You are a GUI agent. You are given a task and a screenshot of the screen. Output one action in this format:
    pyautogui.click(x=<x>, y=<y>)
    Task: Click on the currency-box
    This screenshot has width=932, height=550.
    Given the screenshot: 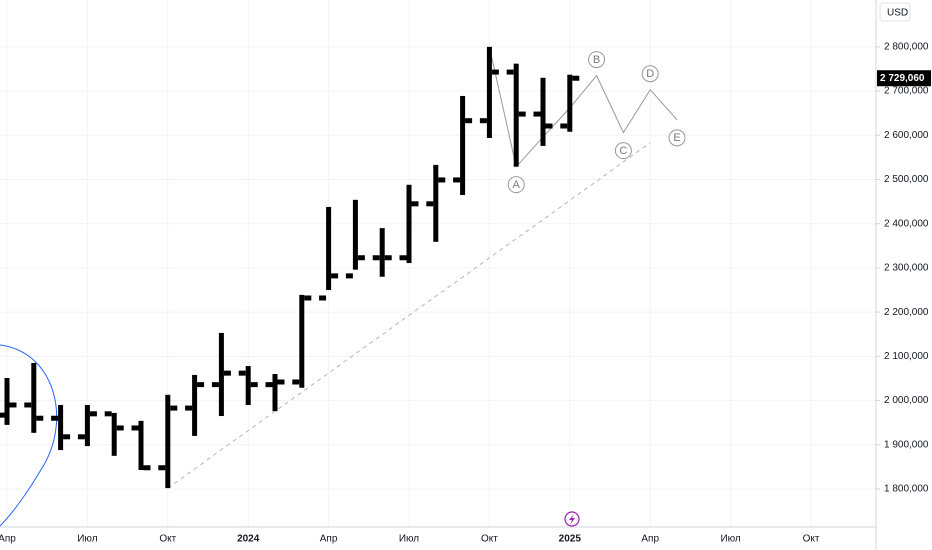 What is the action you would take?
    pyautogui.click(x=895, y=12)
    